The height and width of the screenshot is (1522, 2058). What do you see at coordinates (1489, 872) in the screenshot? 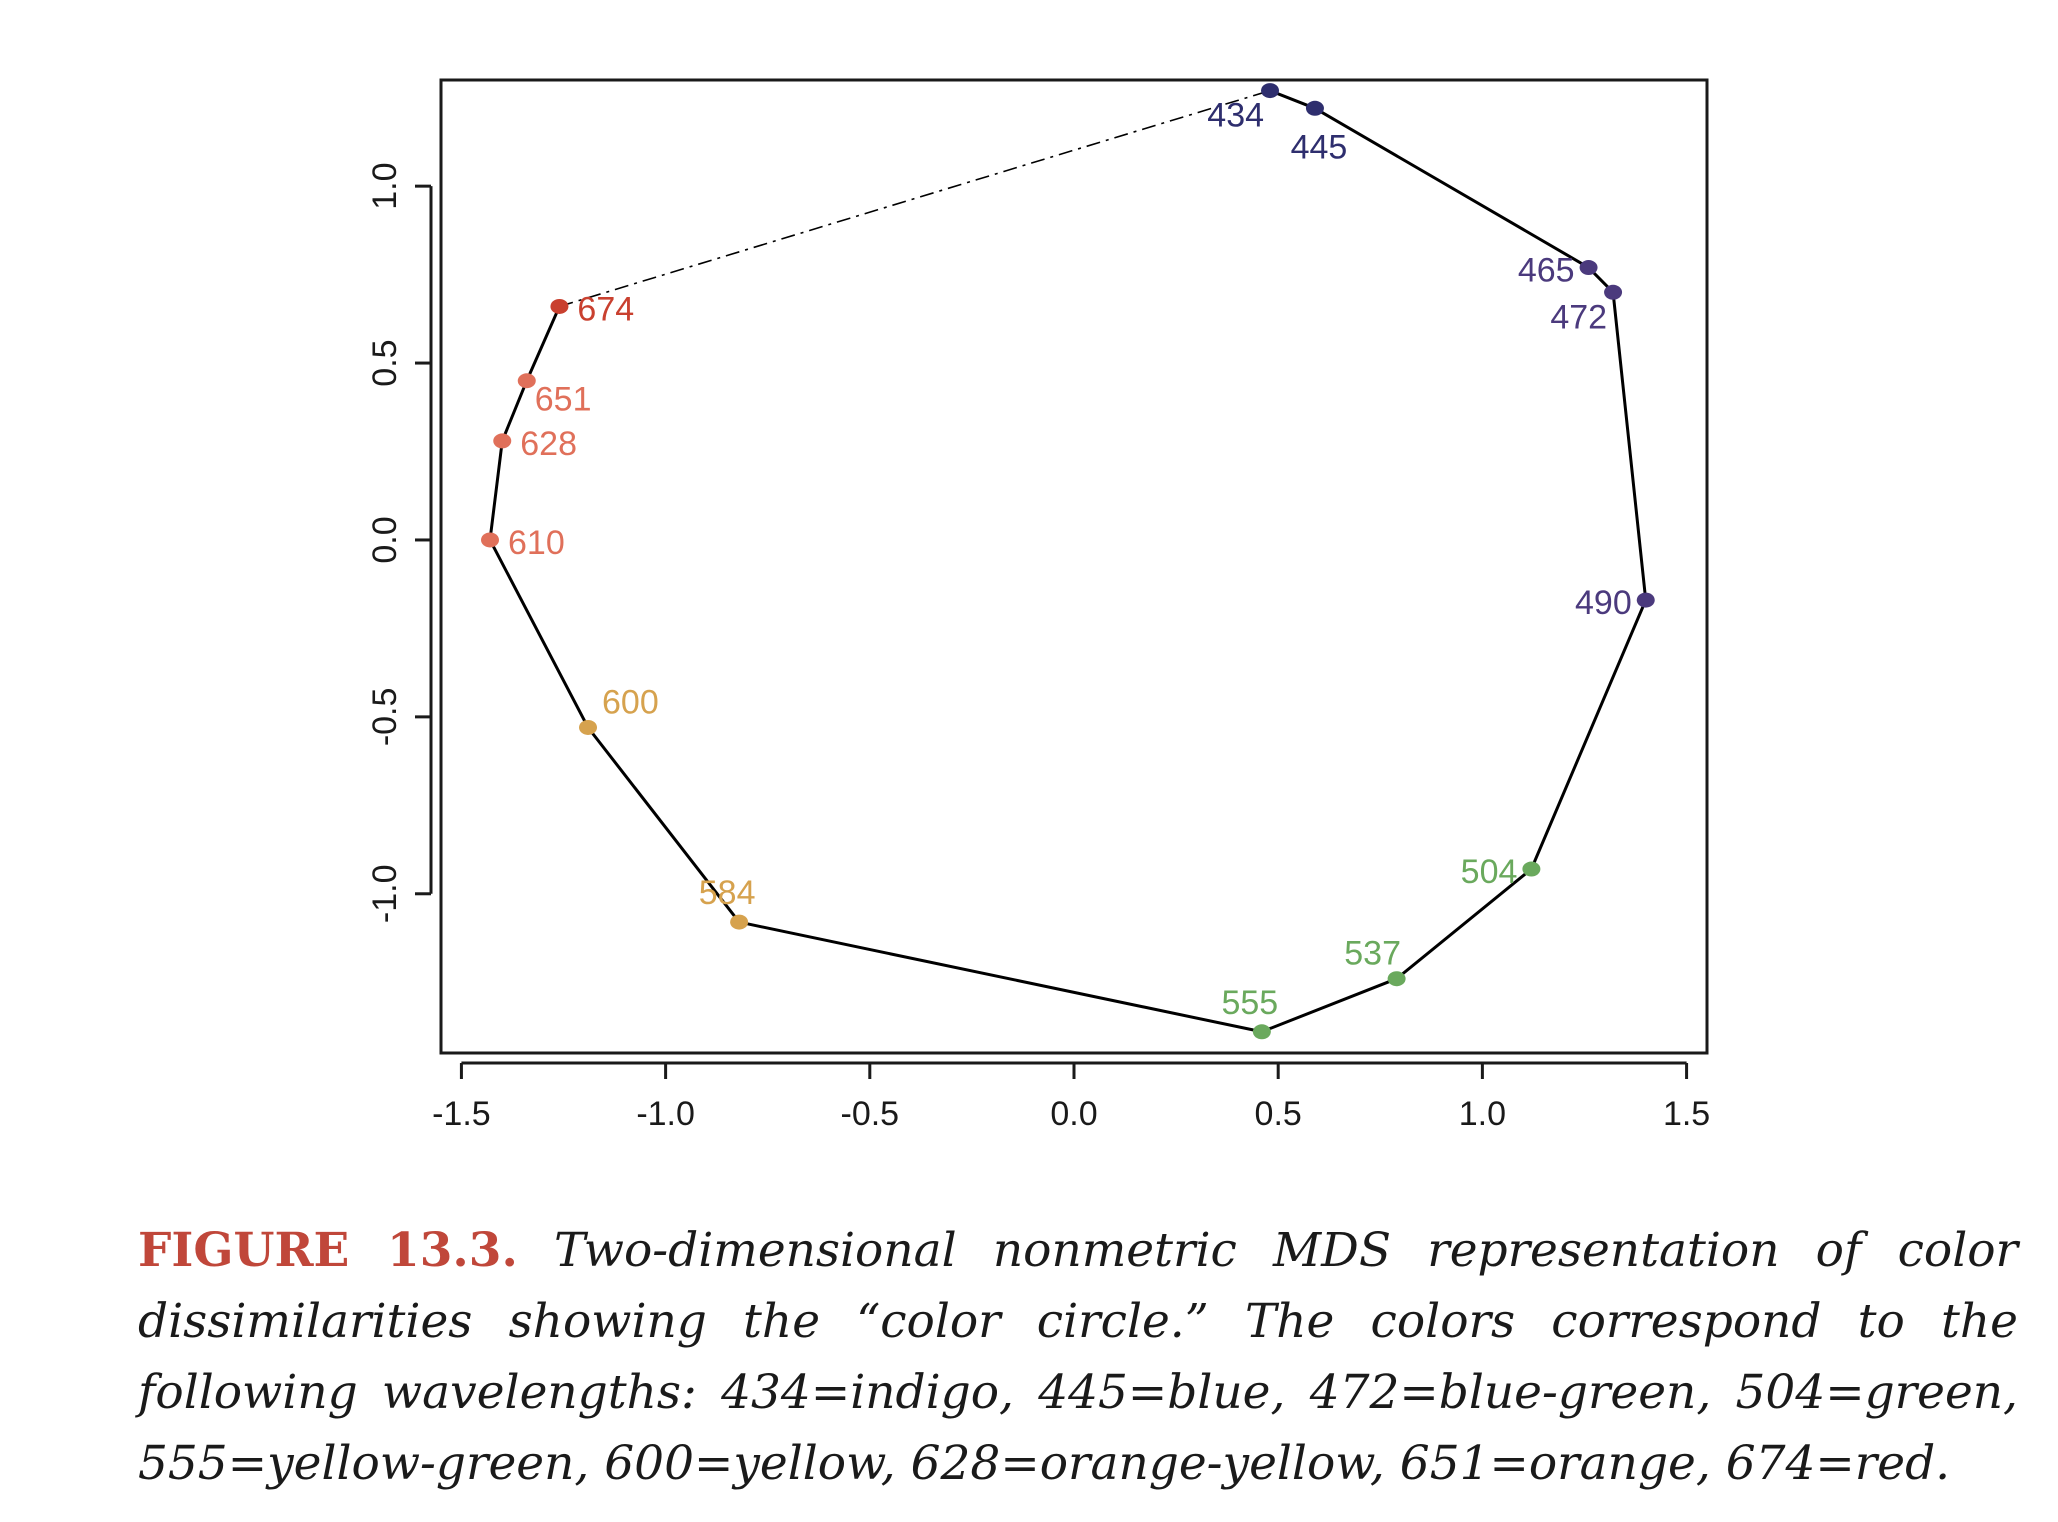
I see `data-point-label: 504` at bounding box center [1489, 872].